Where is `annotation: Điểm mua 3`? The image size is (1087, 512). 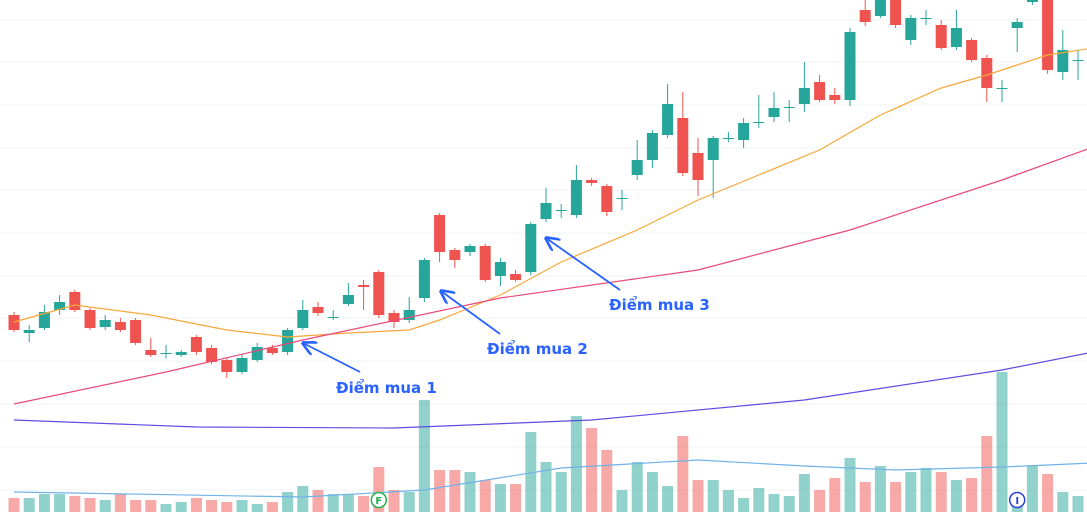
annotation: Điểm mua 3 is located at coordinates (659, 304).